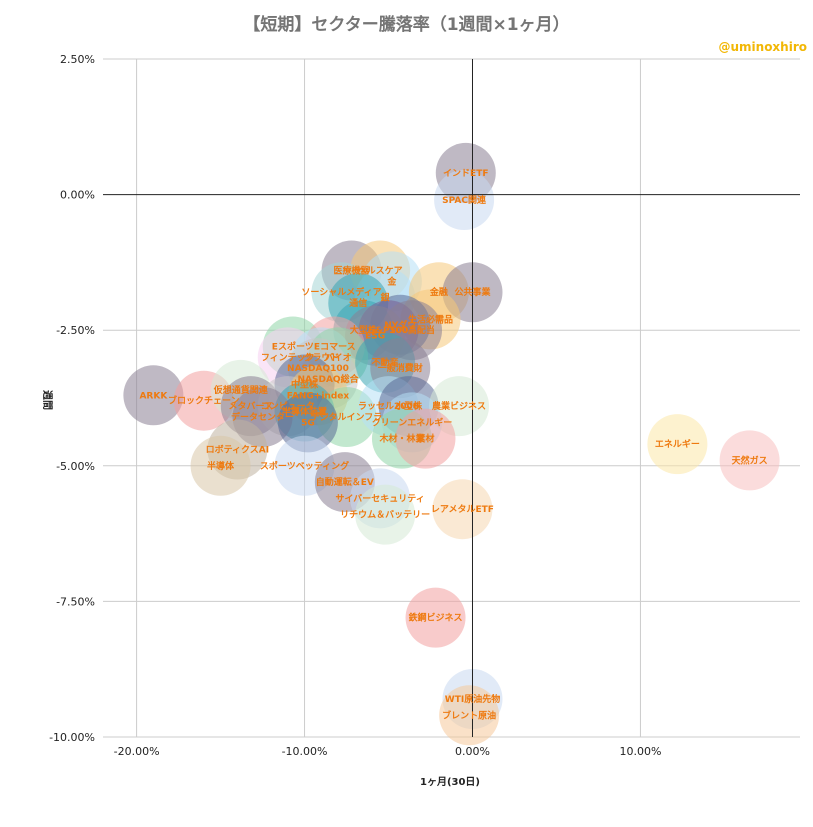 This screenshot has width=813, height=827. What do you see at coordinates (321, 357) in the screenshot?
I see `data-point-label: クラウド` at bounding box center [321, 357].